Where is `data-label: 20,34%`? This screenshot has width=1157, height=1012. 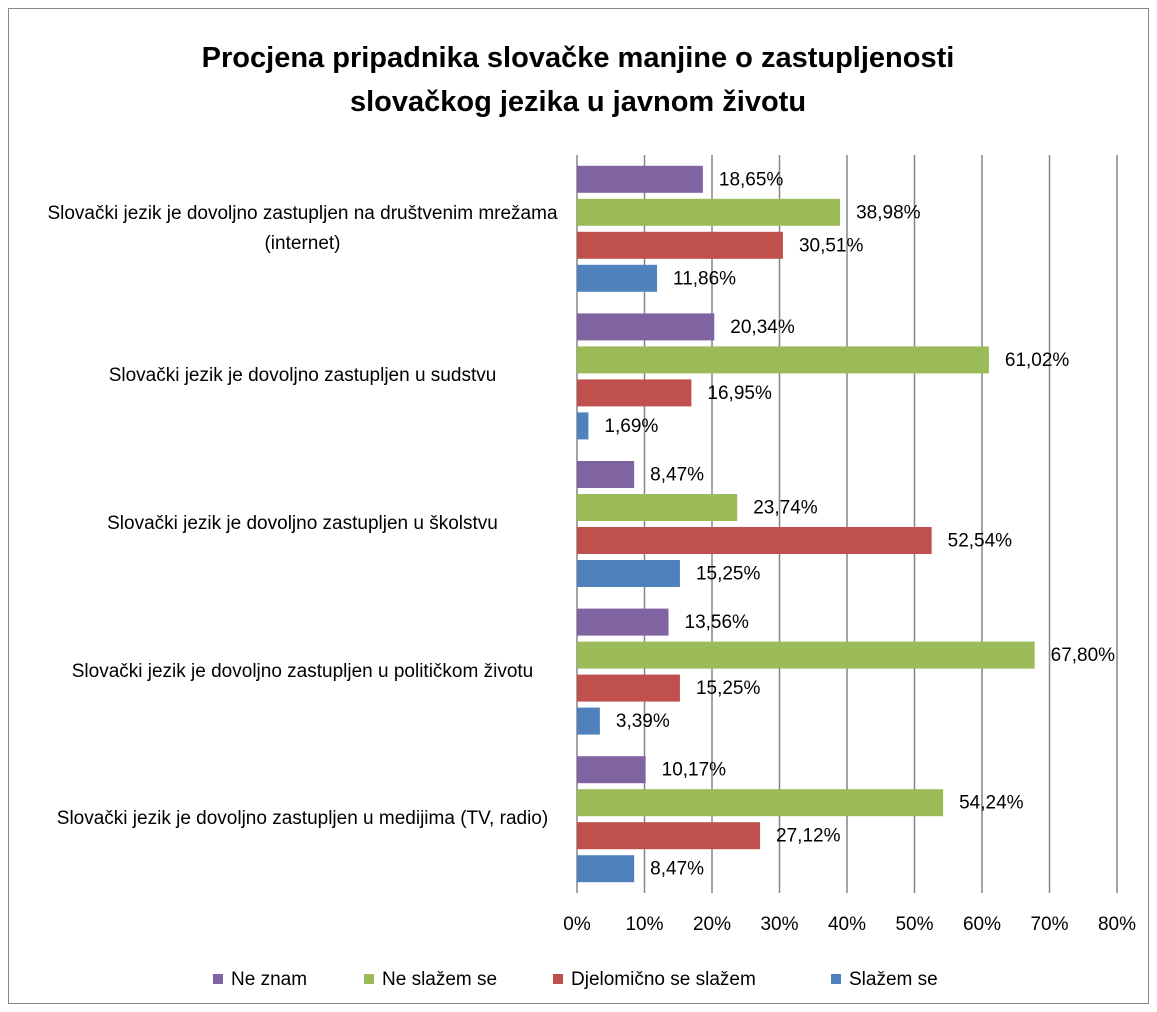
data-label: 20,34% is located at coordinates (762, 327).